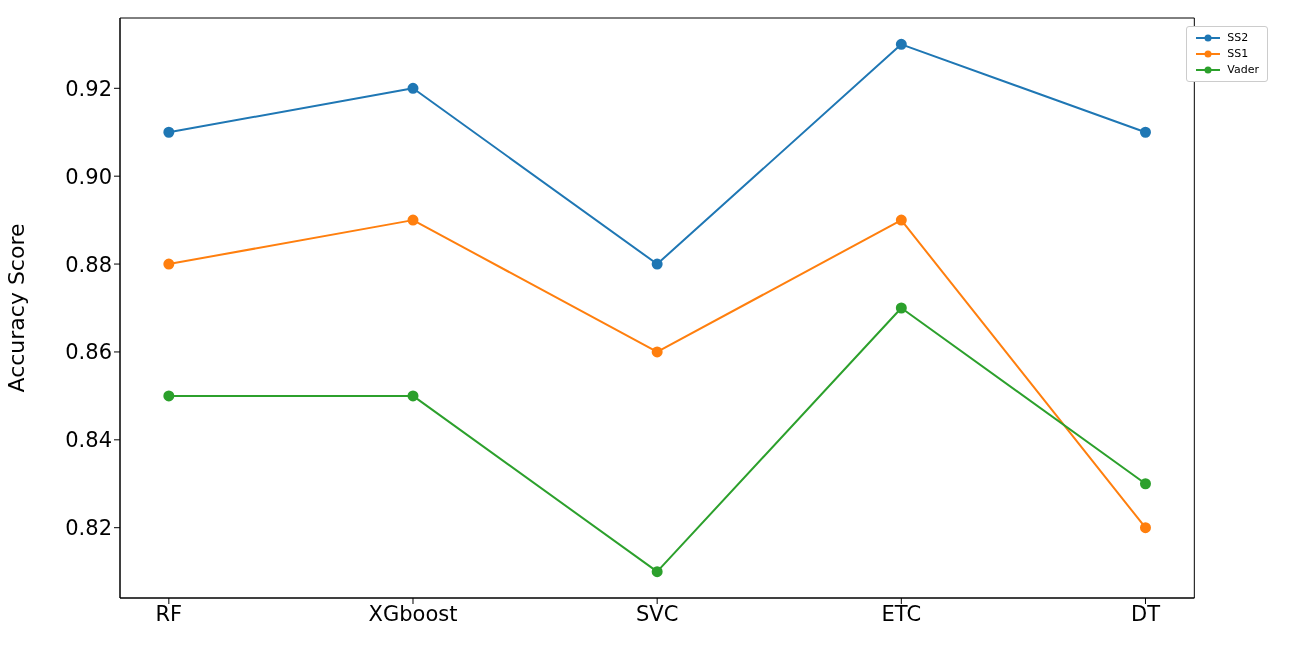 Image resolution: width=1292 pixels, height=654 pixels. What do you see at coordinates (657, 613) in the screenshot?
I see `x-tick-label: SVC` at bounding box center [657, 613].